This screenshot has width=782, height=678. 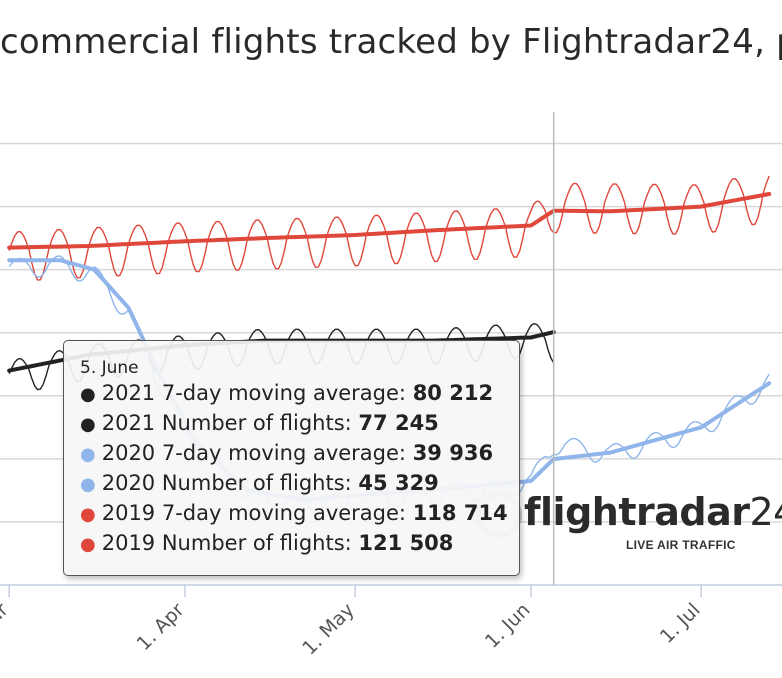 I want to click on tooltip-row-label: 2019 Number of flights:, so click(x=230, y=543).